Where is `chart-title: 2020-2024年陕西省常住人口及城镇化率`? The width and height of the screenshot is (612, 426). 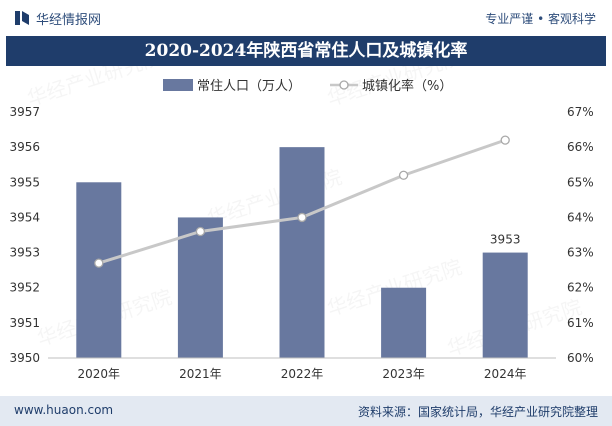 chart-title: 2020-2024年陕西省常住人口及城镇化率 is located at coordinates (306, 51).